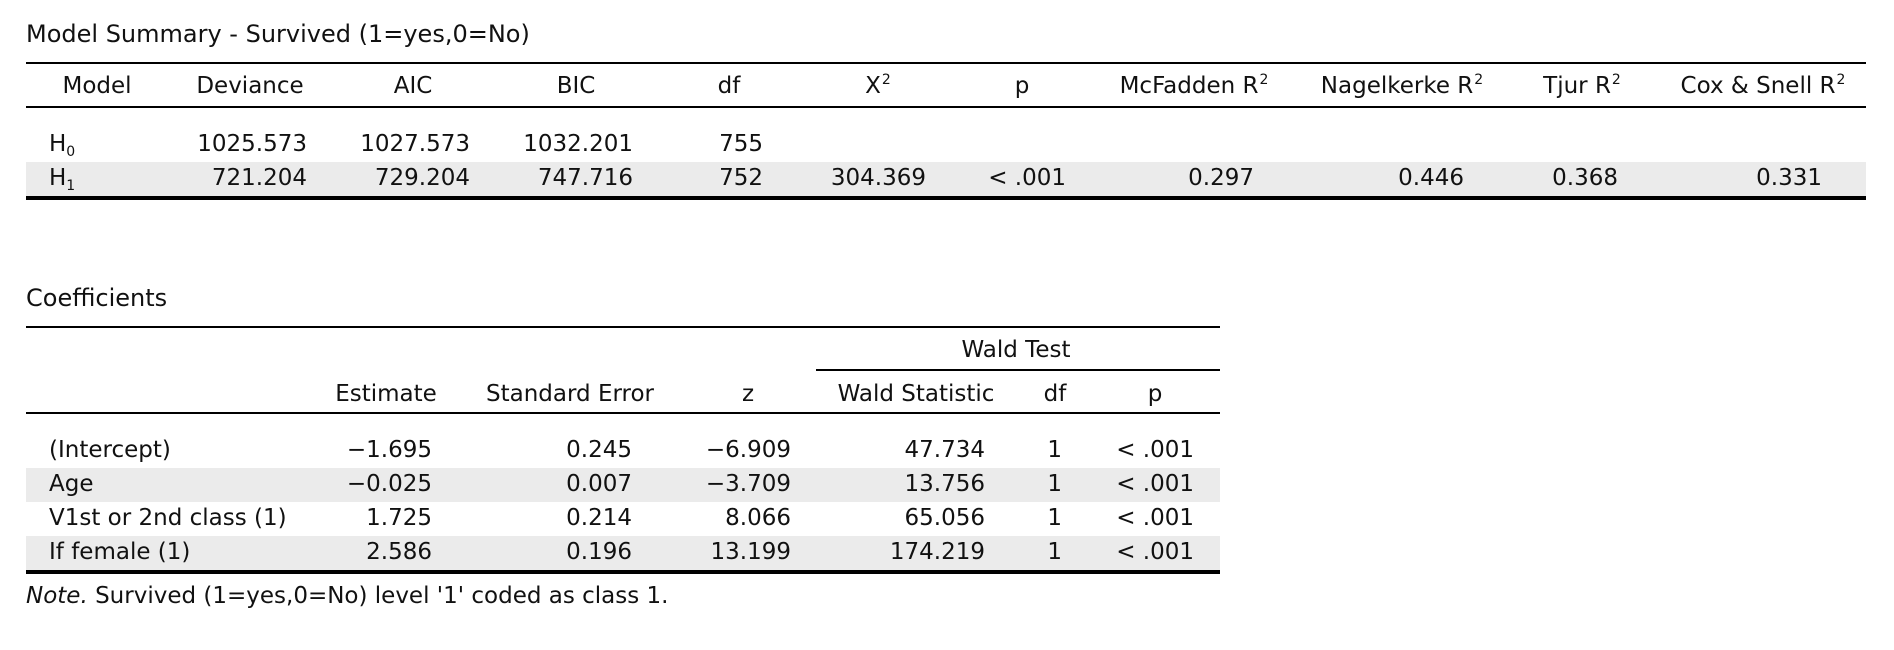 The width and height of the screenshot is (1894, 650). What do you see at coordinates (937, 552) in the screenshot?
I see `table-cell: 174.219` at bounding box center [937, 552].